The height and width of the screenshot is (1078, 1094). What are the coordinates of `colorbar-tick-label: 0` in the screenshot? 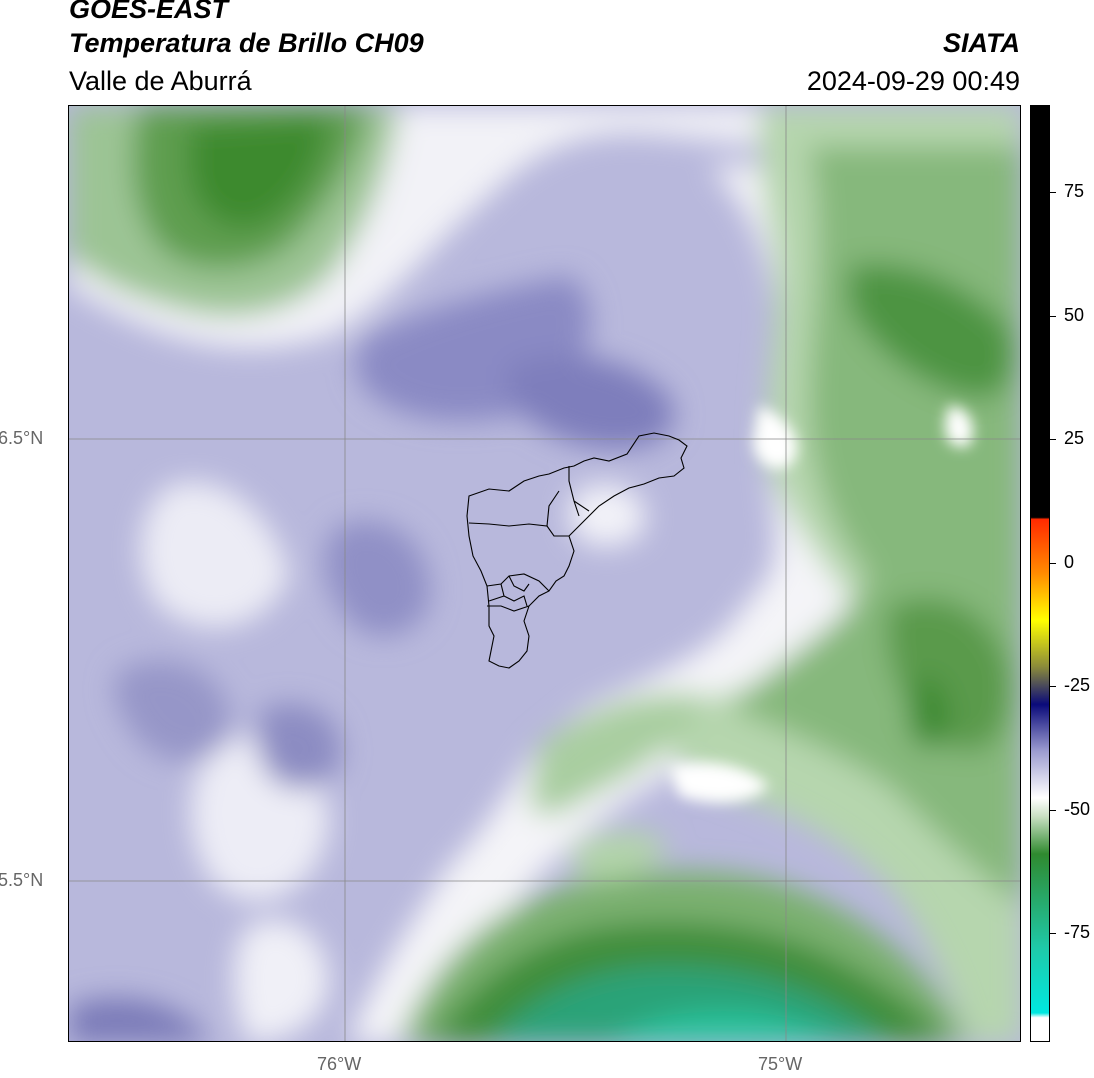 It's located at (1069, 561).